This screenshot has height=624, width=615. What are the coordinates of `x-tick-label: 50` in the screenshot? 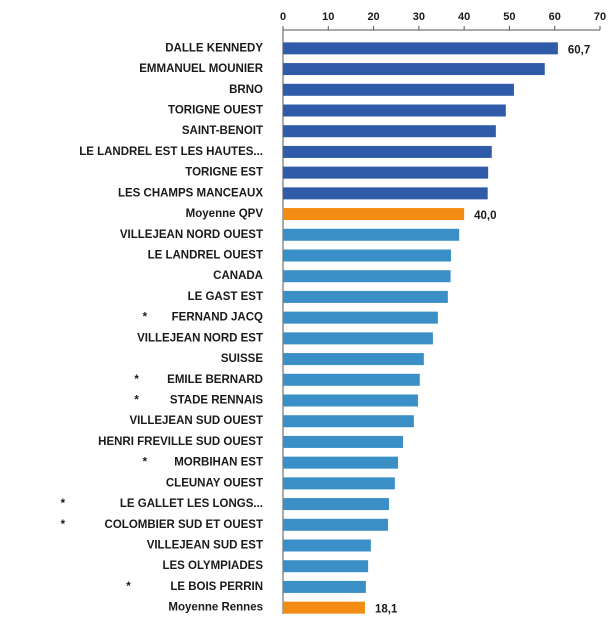 It's located at (509, 17).